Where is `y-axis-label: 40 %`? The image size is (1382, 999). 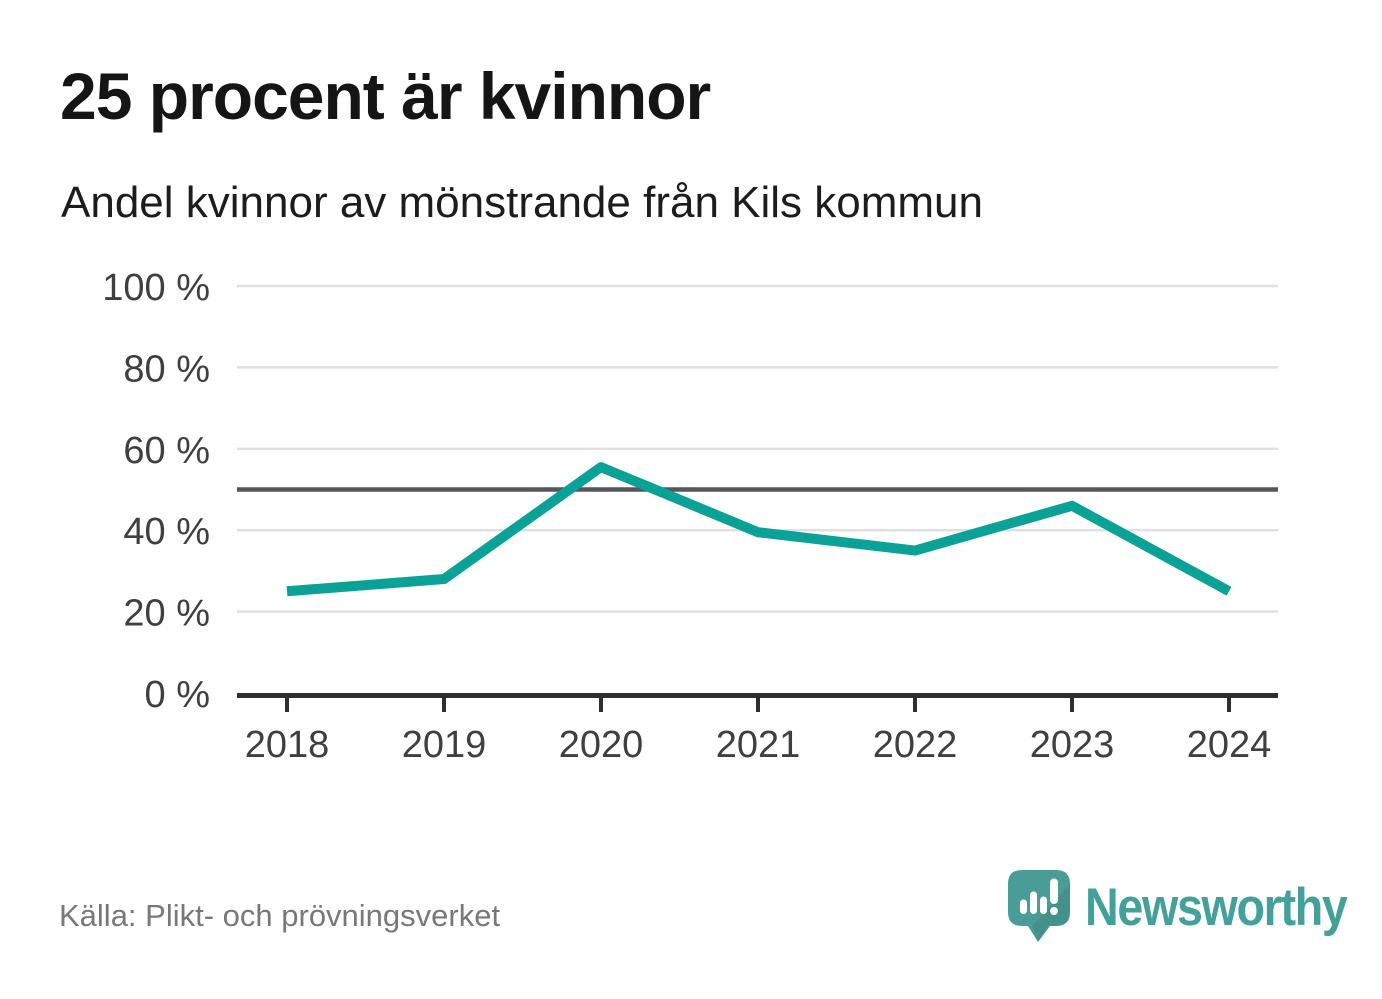 y-axis-label: 40 % is located at coordinates (166, 532).